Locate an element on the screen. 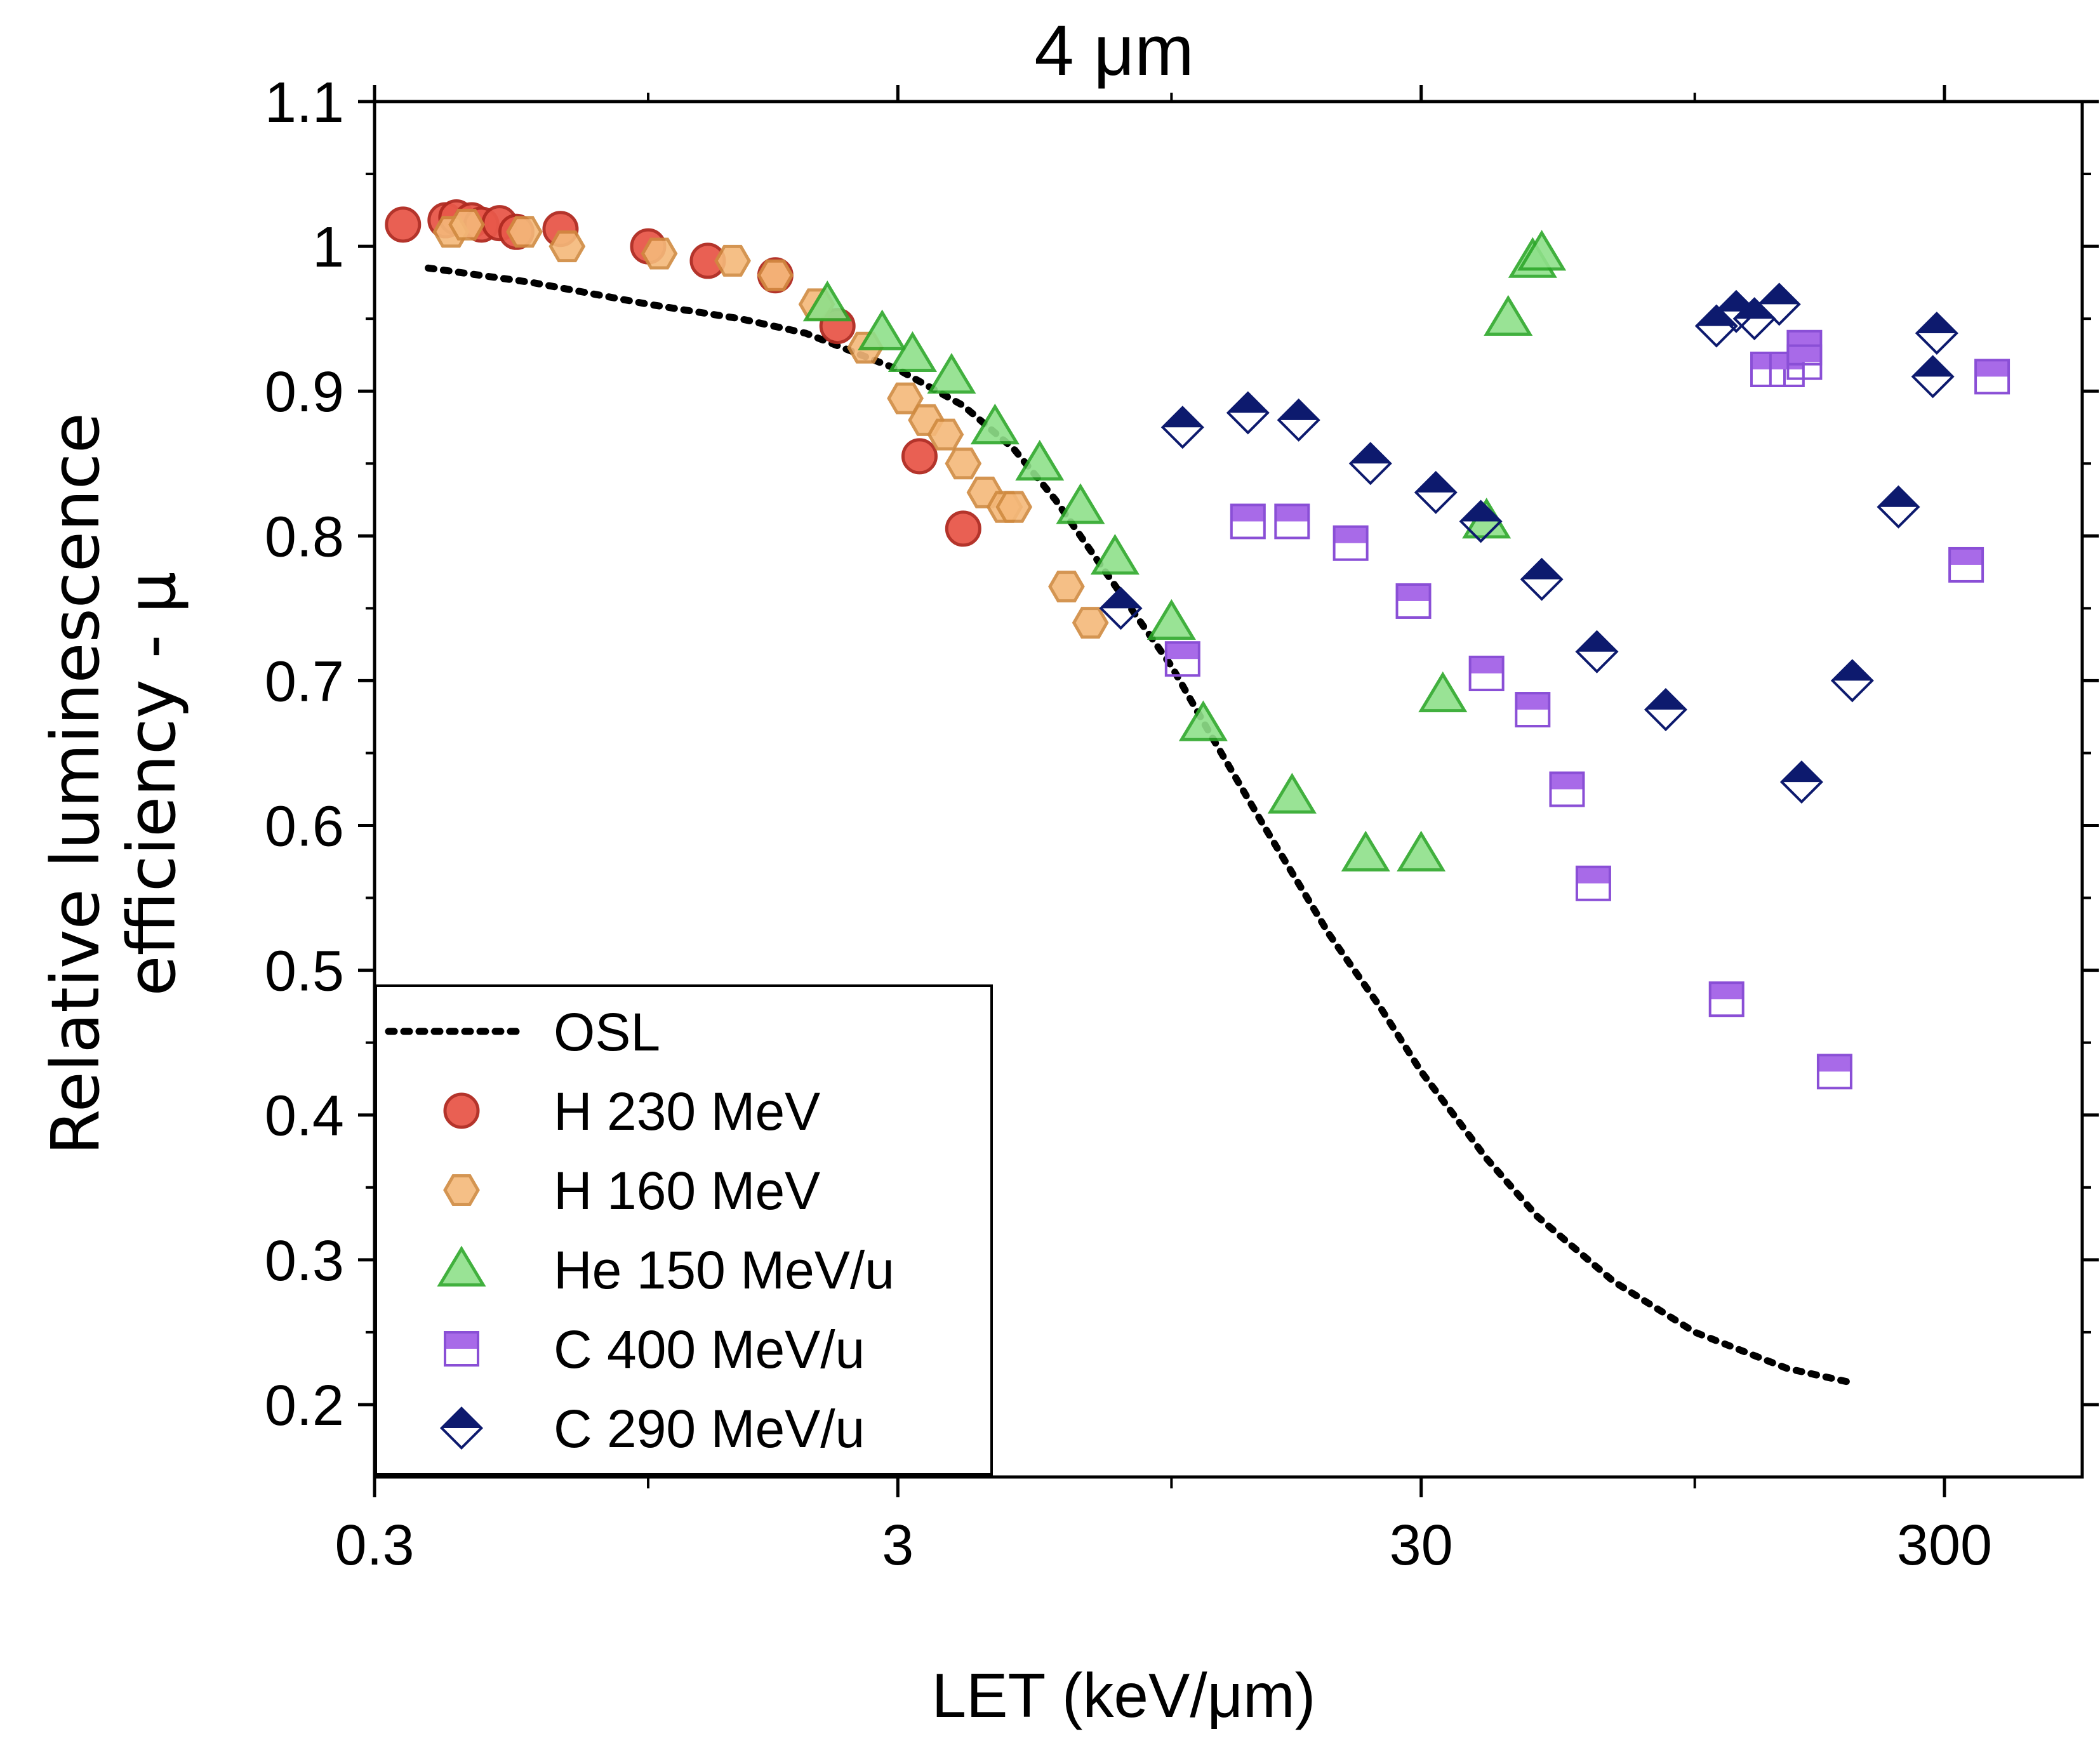 This screenshot has width=2100, height=1748. y-axis-label: Relative luminescence efficiency - μ is located at coordinates (113, 784).